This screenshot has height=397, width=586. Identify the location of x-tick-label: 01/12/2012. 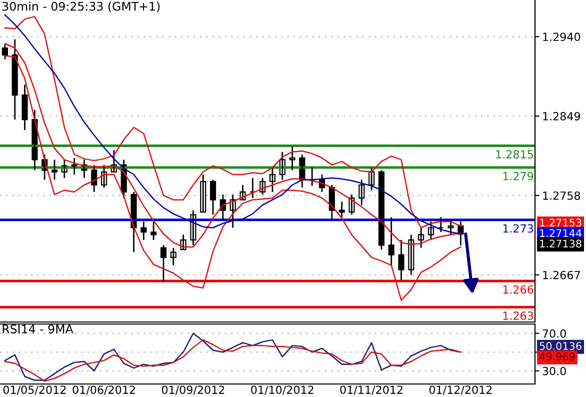
(460, 390).